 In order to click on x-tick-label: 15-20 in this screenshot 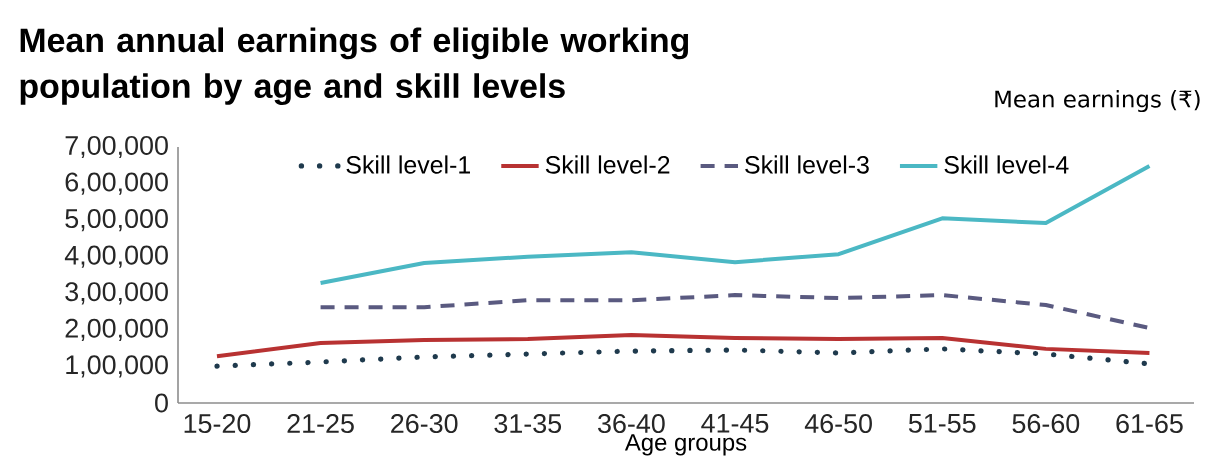, I will do `click(217, 424)`.